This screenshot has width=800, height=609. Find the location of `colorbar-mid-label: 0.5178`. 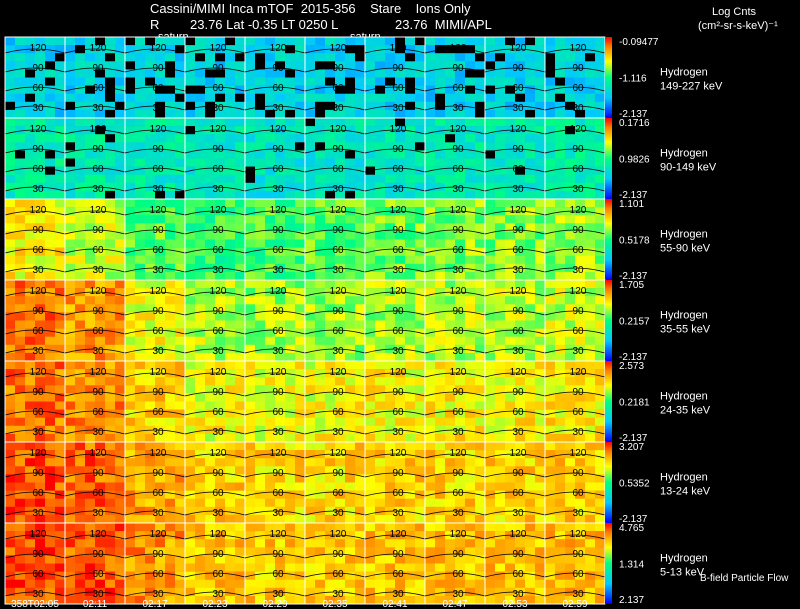

colorbar-mid-label: 0.5178 is located at coordinates (634, 241).